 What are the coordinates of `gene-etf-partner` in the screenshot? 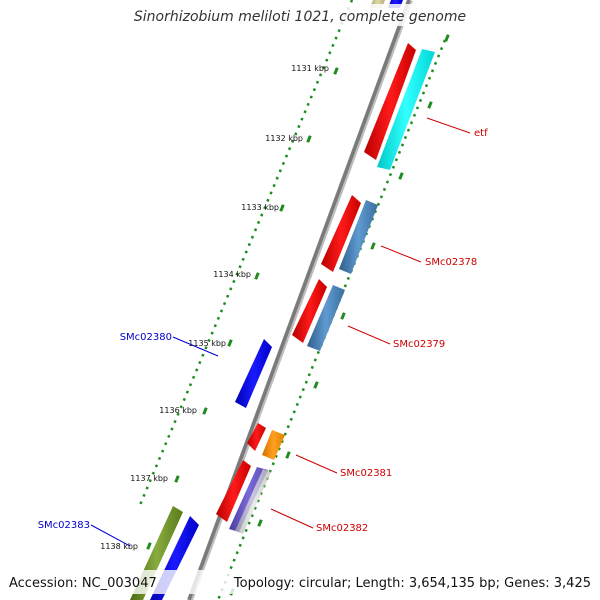 It's located at (406, 109).